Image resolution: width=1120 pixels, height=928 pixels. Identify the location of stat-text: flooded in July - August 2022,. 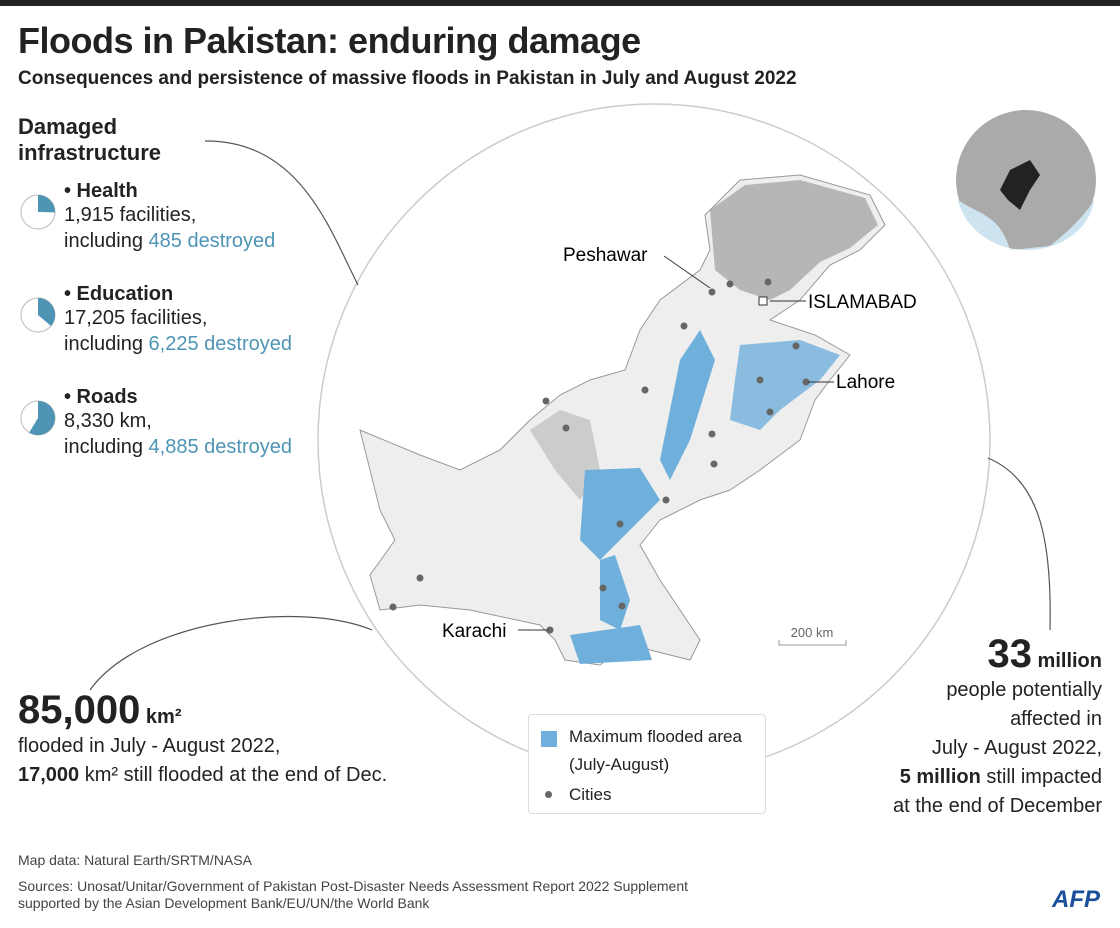
(149, 746).